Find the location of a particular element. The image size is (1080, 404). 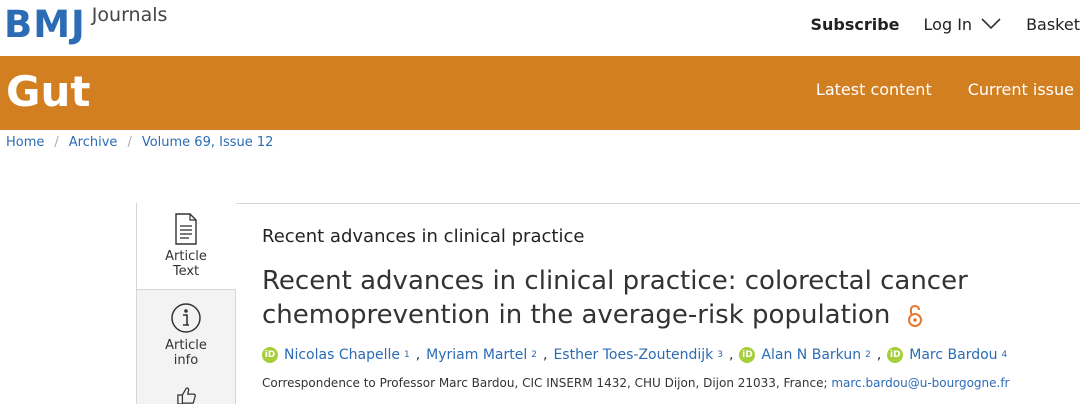

author-link: Esther Toes-Zoutendijk 3 is located at coordinates (638, 355).